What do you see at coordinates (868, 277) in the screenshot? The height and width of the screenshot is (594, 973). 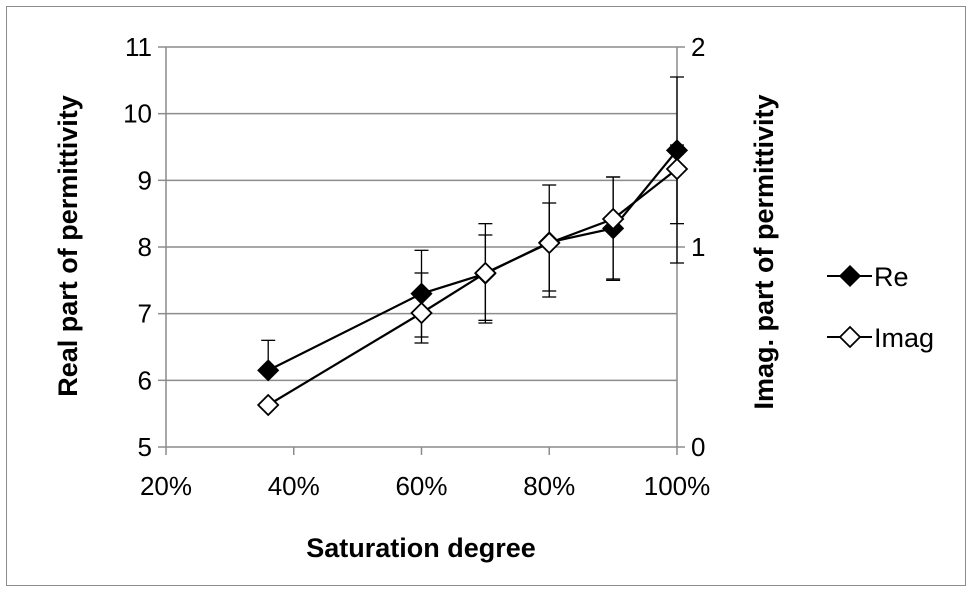 I see `legend-item-re: Re` at bounding box center [868, 277].